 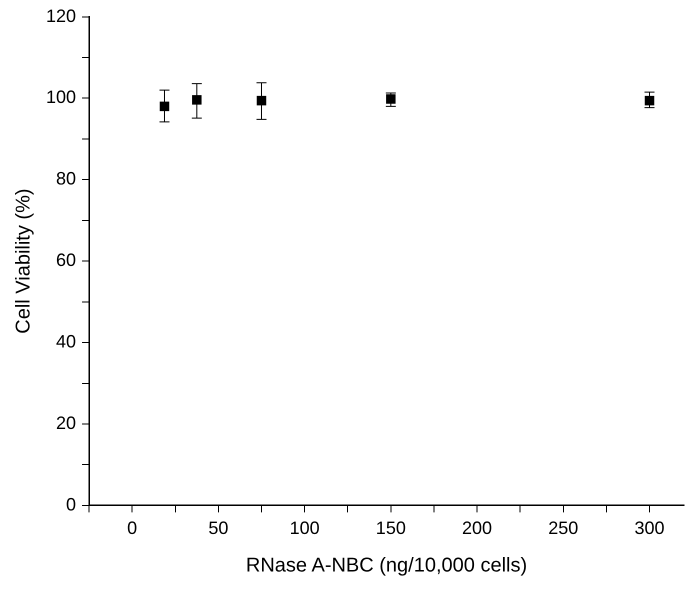 I want to click on y-tick-label: 100, so click(x=61, y=97).